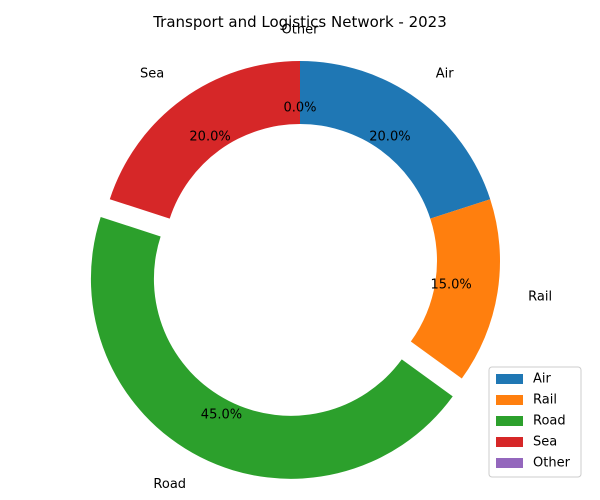 The height and width of the screenshot is (500, 600). I want to click on legend-label-rail: Rail, so click(545, 400).